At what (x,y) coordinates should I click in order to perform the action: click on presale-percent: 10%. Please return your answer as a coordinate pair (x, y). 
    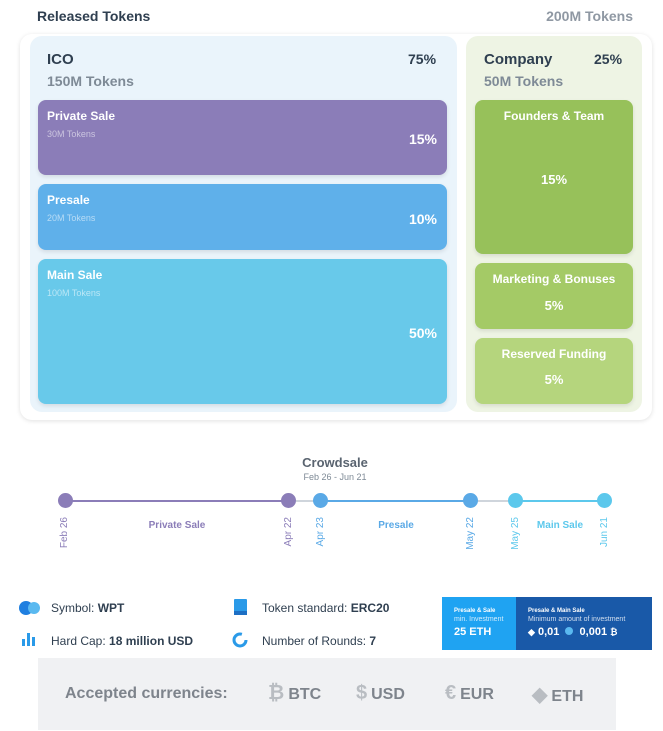
    Looking at the image, I should click on (422, 219).